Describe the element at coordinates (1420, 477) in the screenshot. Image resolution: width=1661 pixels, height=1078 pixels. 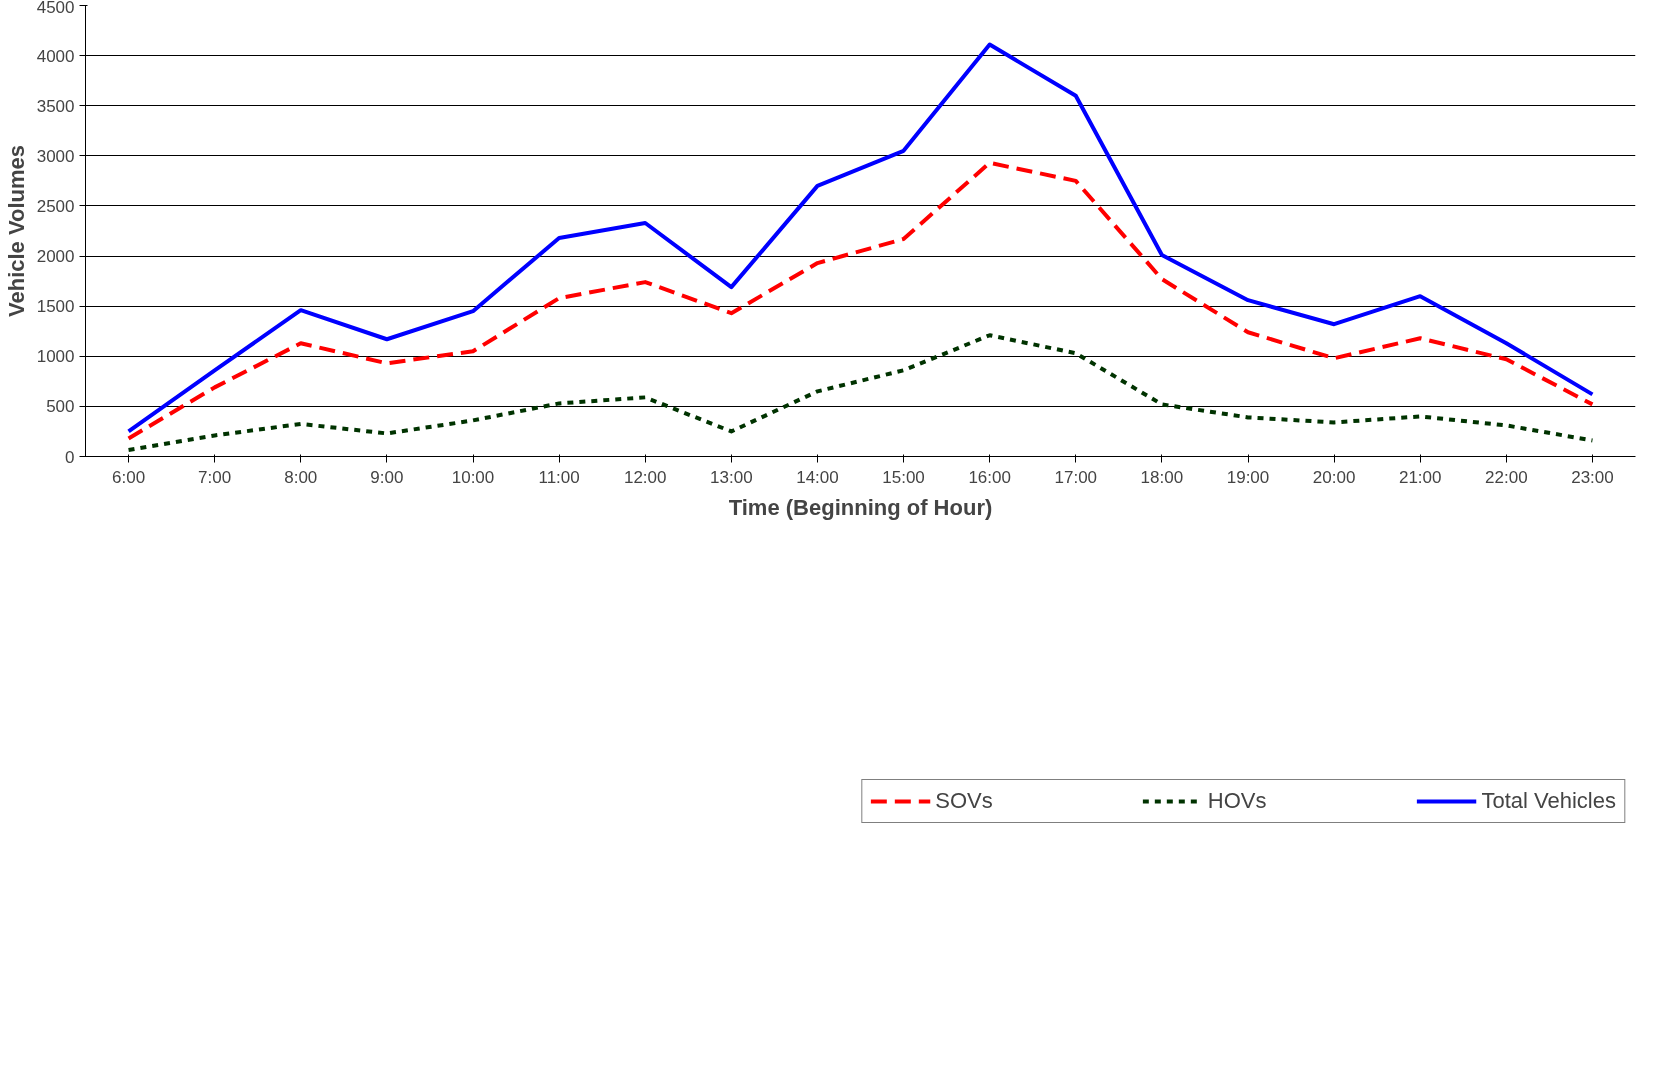
I see `x-tick-label: 21:00` at that location.